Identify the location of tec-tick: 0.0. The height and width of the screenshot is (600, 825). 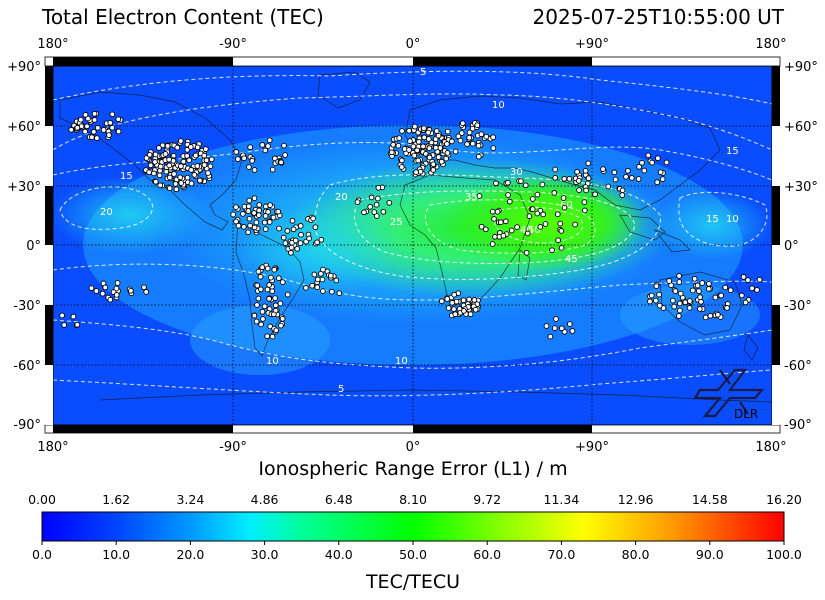
(42, 554).